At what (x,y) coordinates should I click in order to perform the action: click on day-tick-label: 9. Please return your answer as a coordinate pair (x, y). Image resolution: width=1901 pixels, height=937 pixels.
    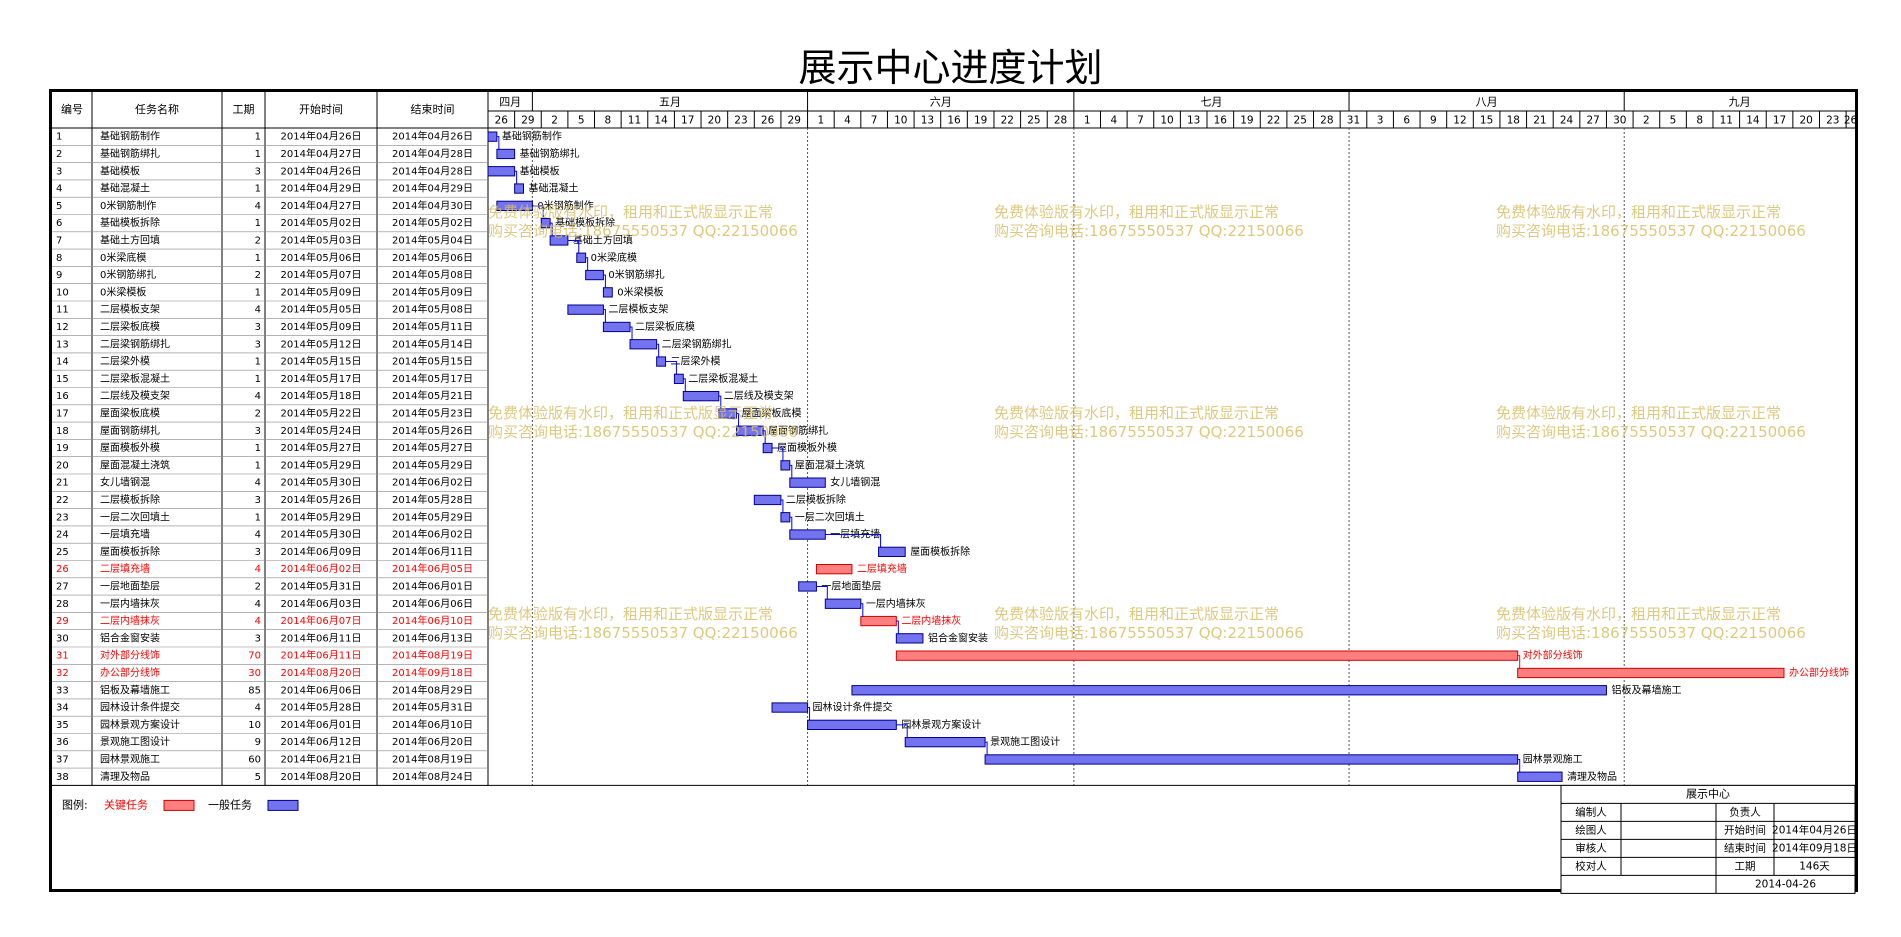
    Looking at the image, I should click on (1433, 121).